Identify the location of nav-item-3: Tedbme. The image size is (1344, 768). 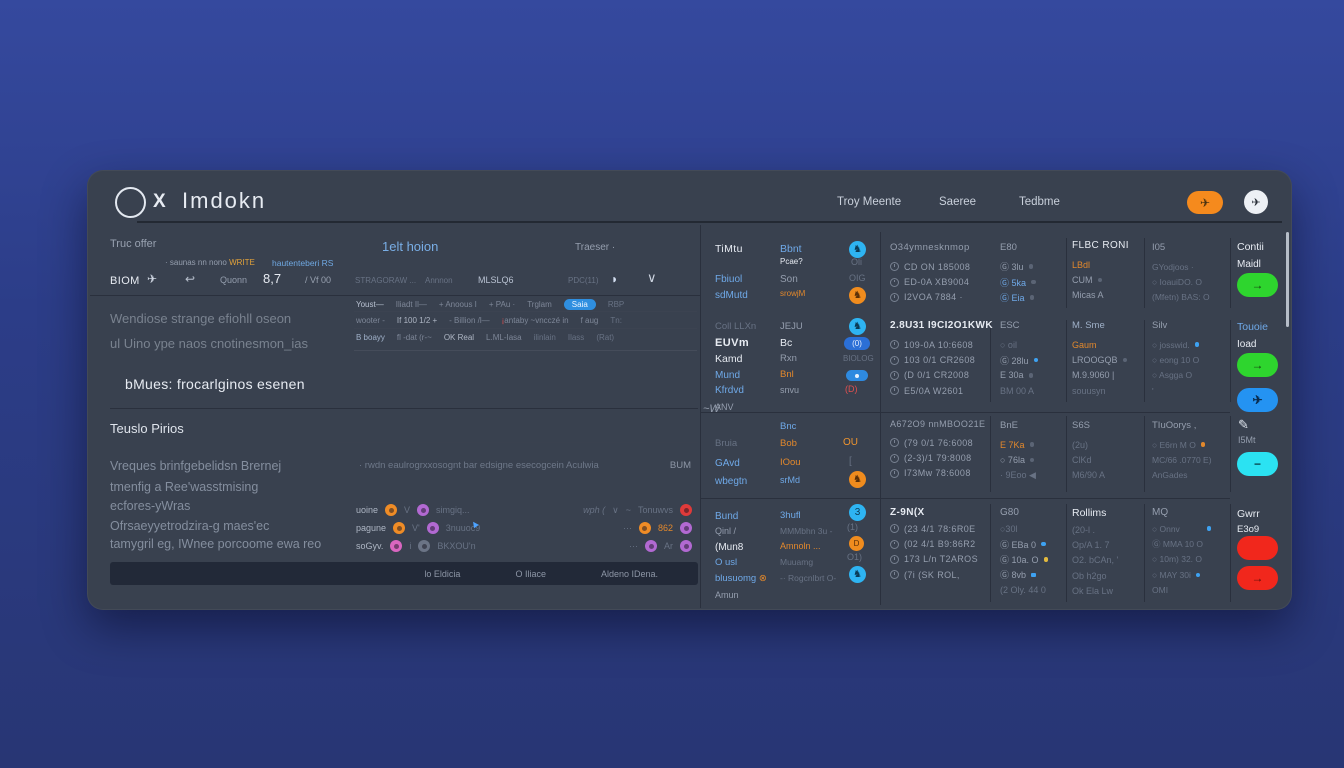
(1039, 202).